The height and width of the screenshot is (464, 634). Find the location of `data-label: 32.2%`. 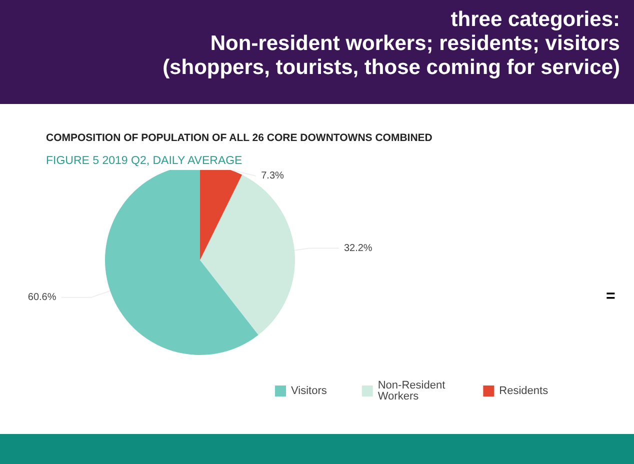

data-label: 32.2% is located at coordinates (358, 248).